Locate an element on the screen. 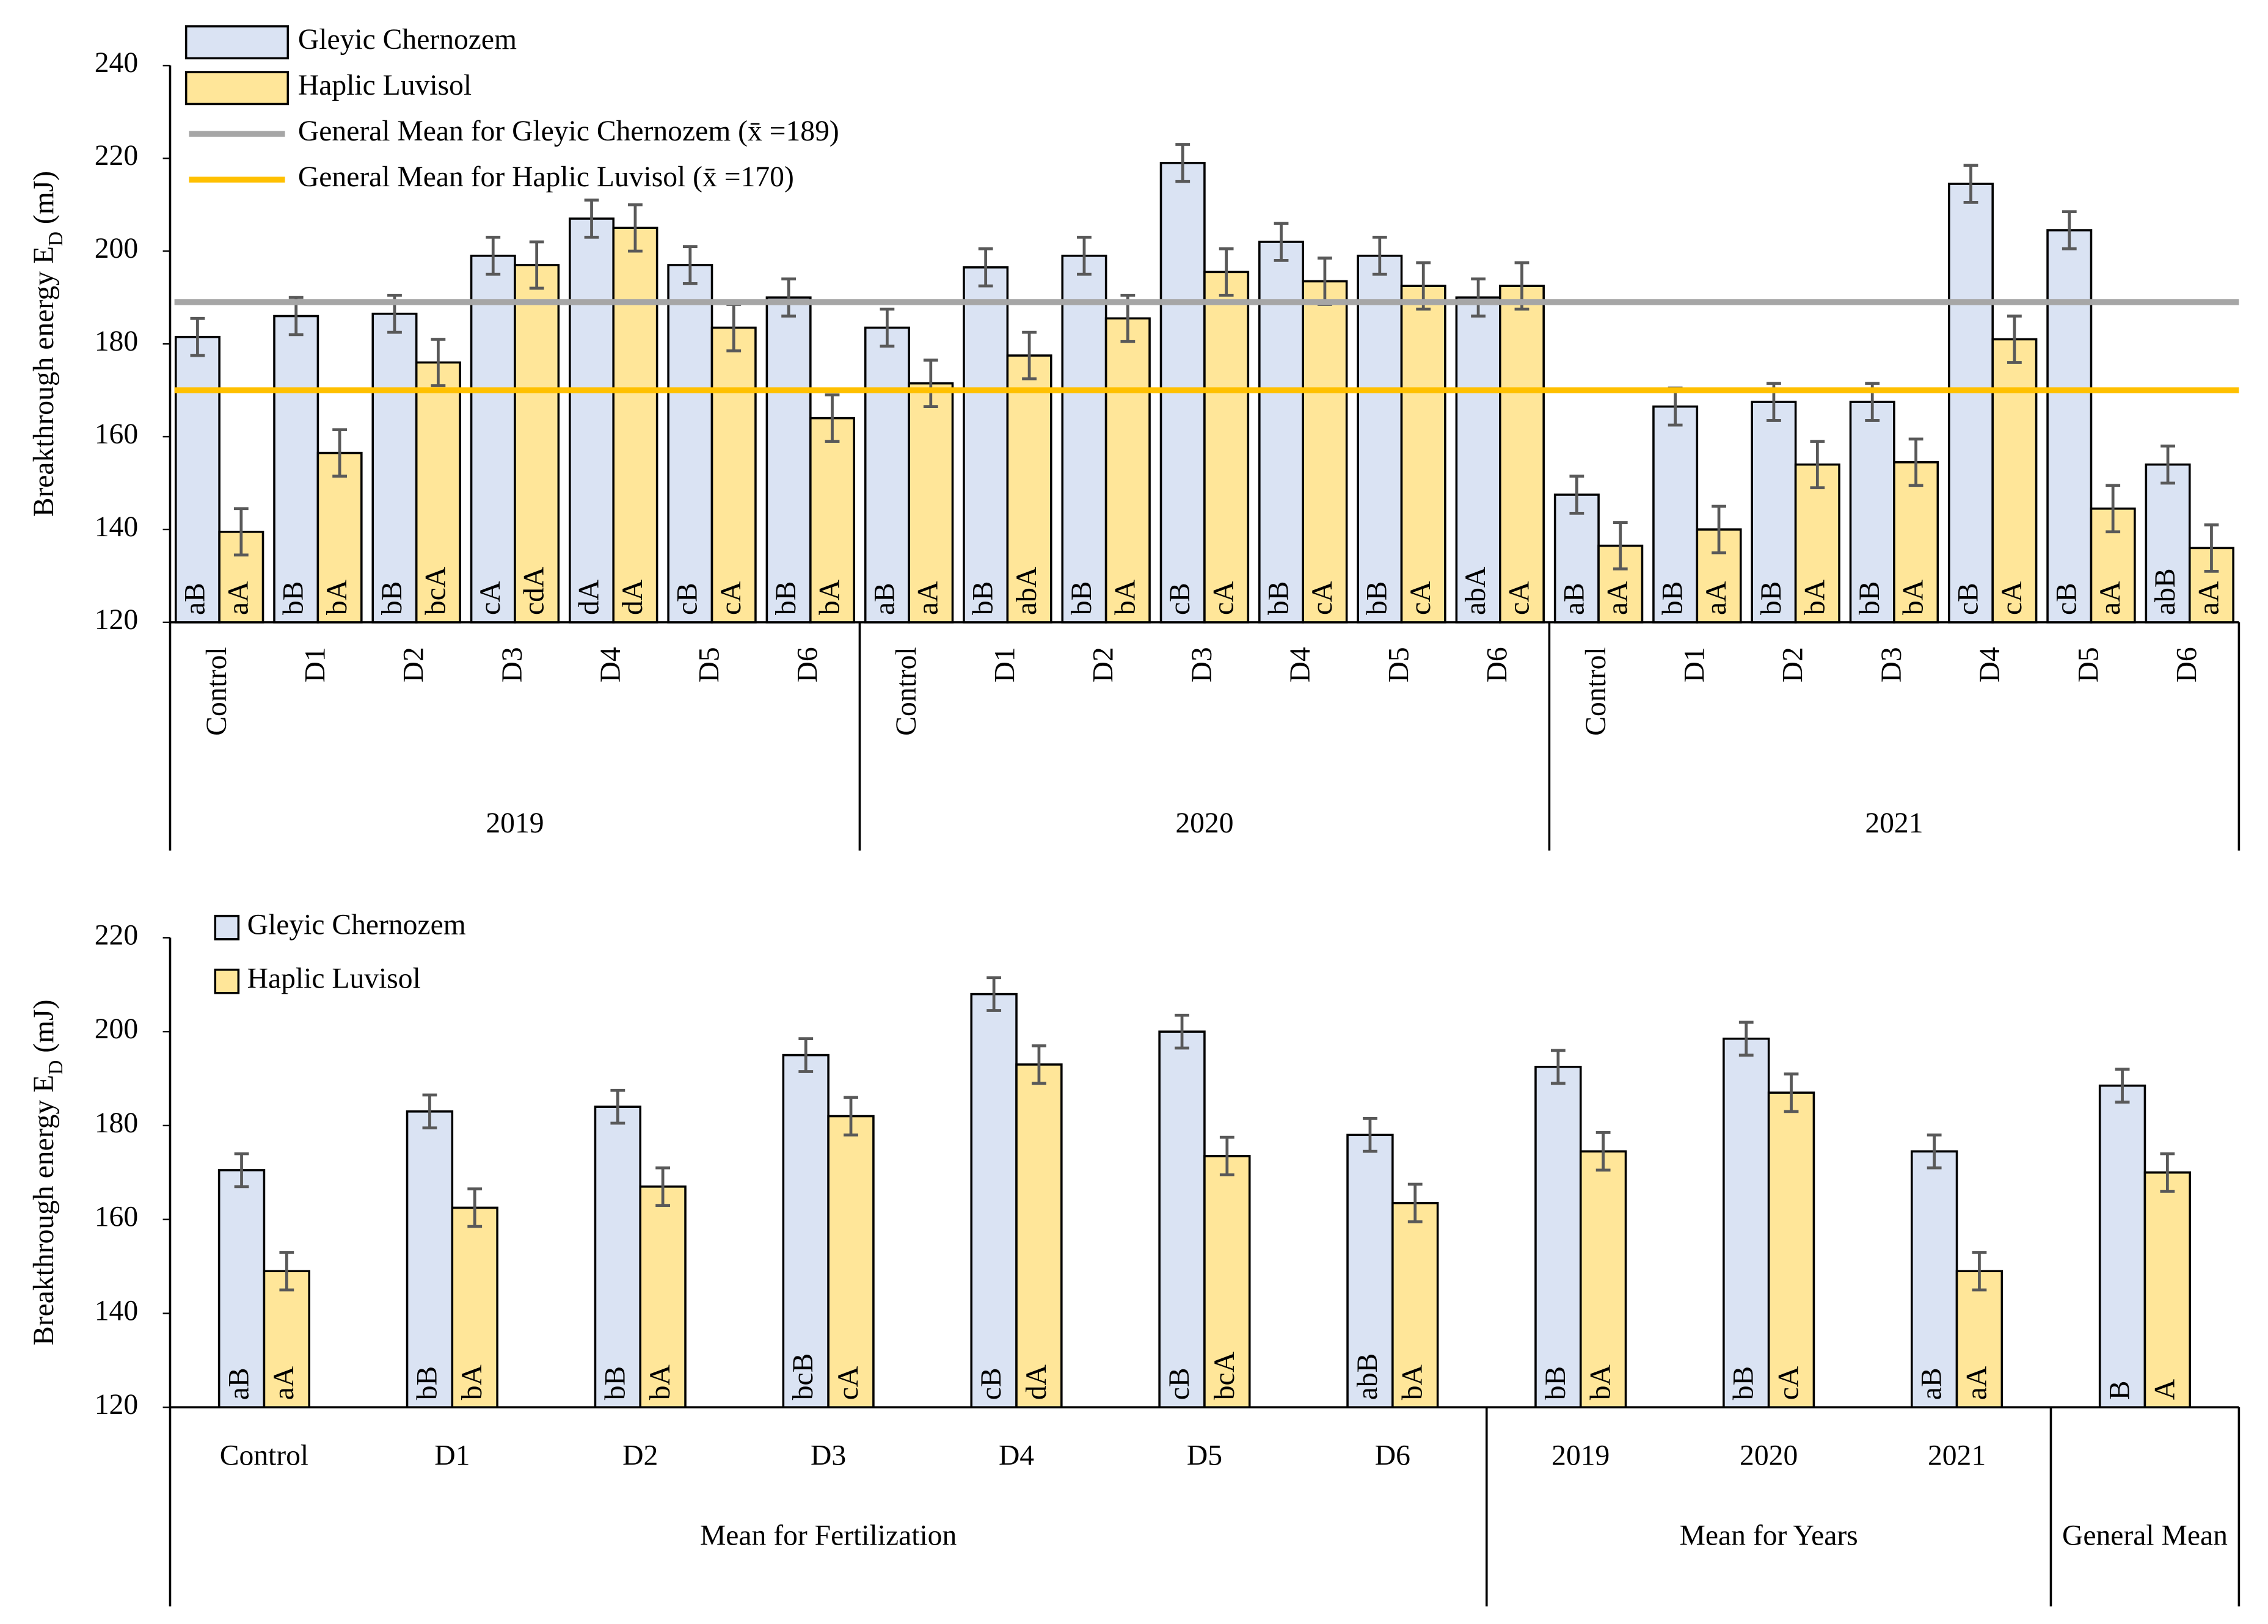 The height and width of the screenshot is (1624, 2268). y-tick-label: 140 is located at coordinates (116, 1311).